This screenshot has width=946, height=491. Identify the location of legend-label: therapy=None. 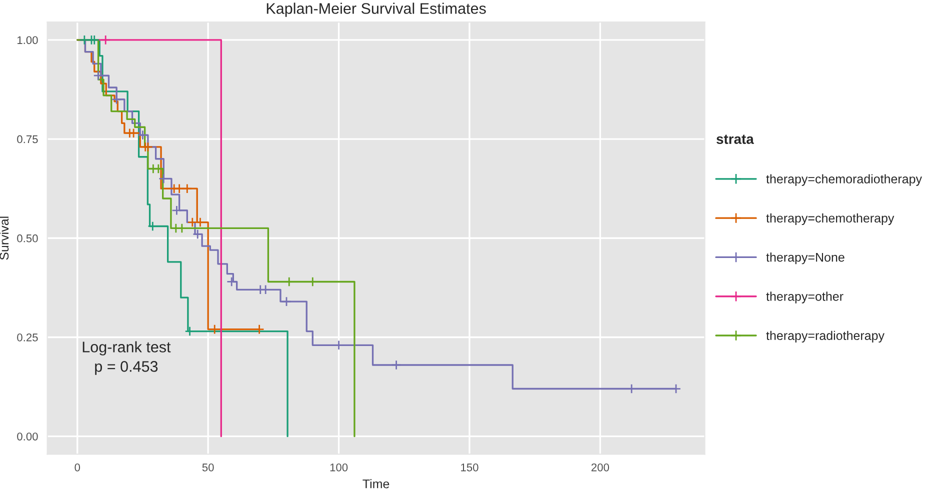
(805, 258).